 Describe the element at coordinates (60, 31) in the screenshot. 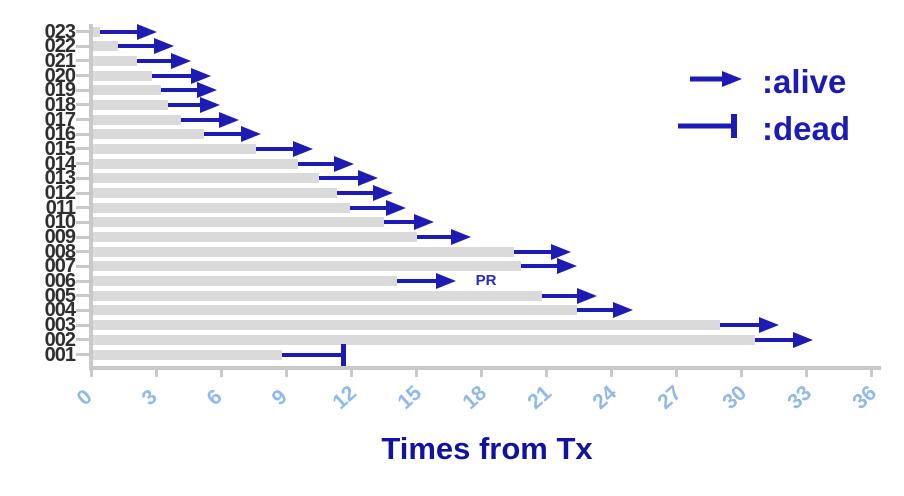

I see `y-axis-label: 023` at that location.